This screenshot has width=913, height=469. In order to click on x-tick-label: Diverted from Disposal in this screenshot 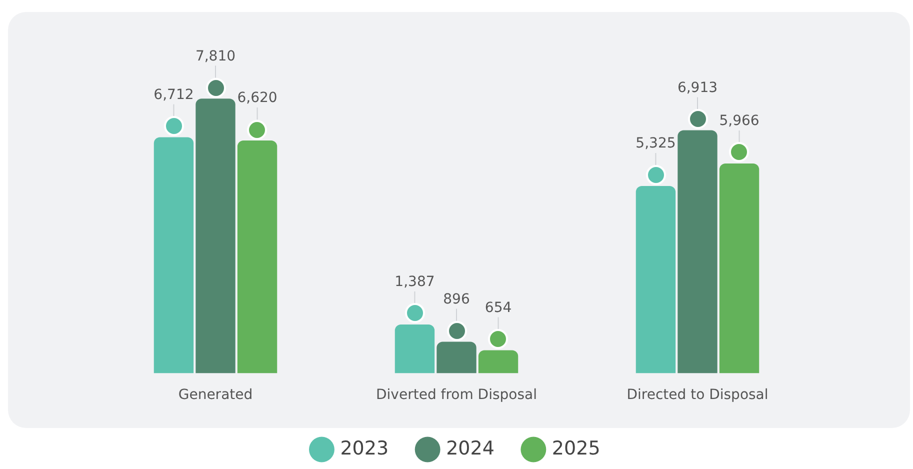, I will do `click(456, 395)`.